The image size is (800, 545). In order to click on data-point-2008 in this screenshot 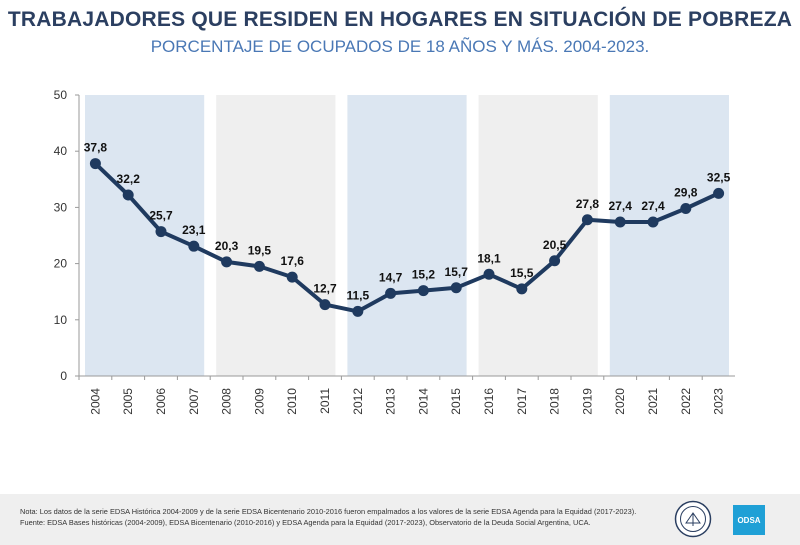, I will do `click(227, 262)`.